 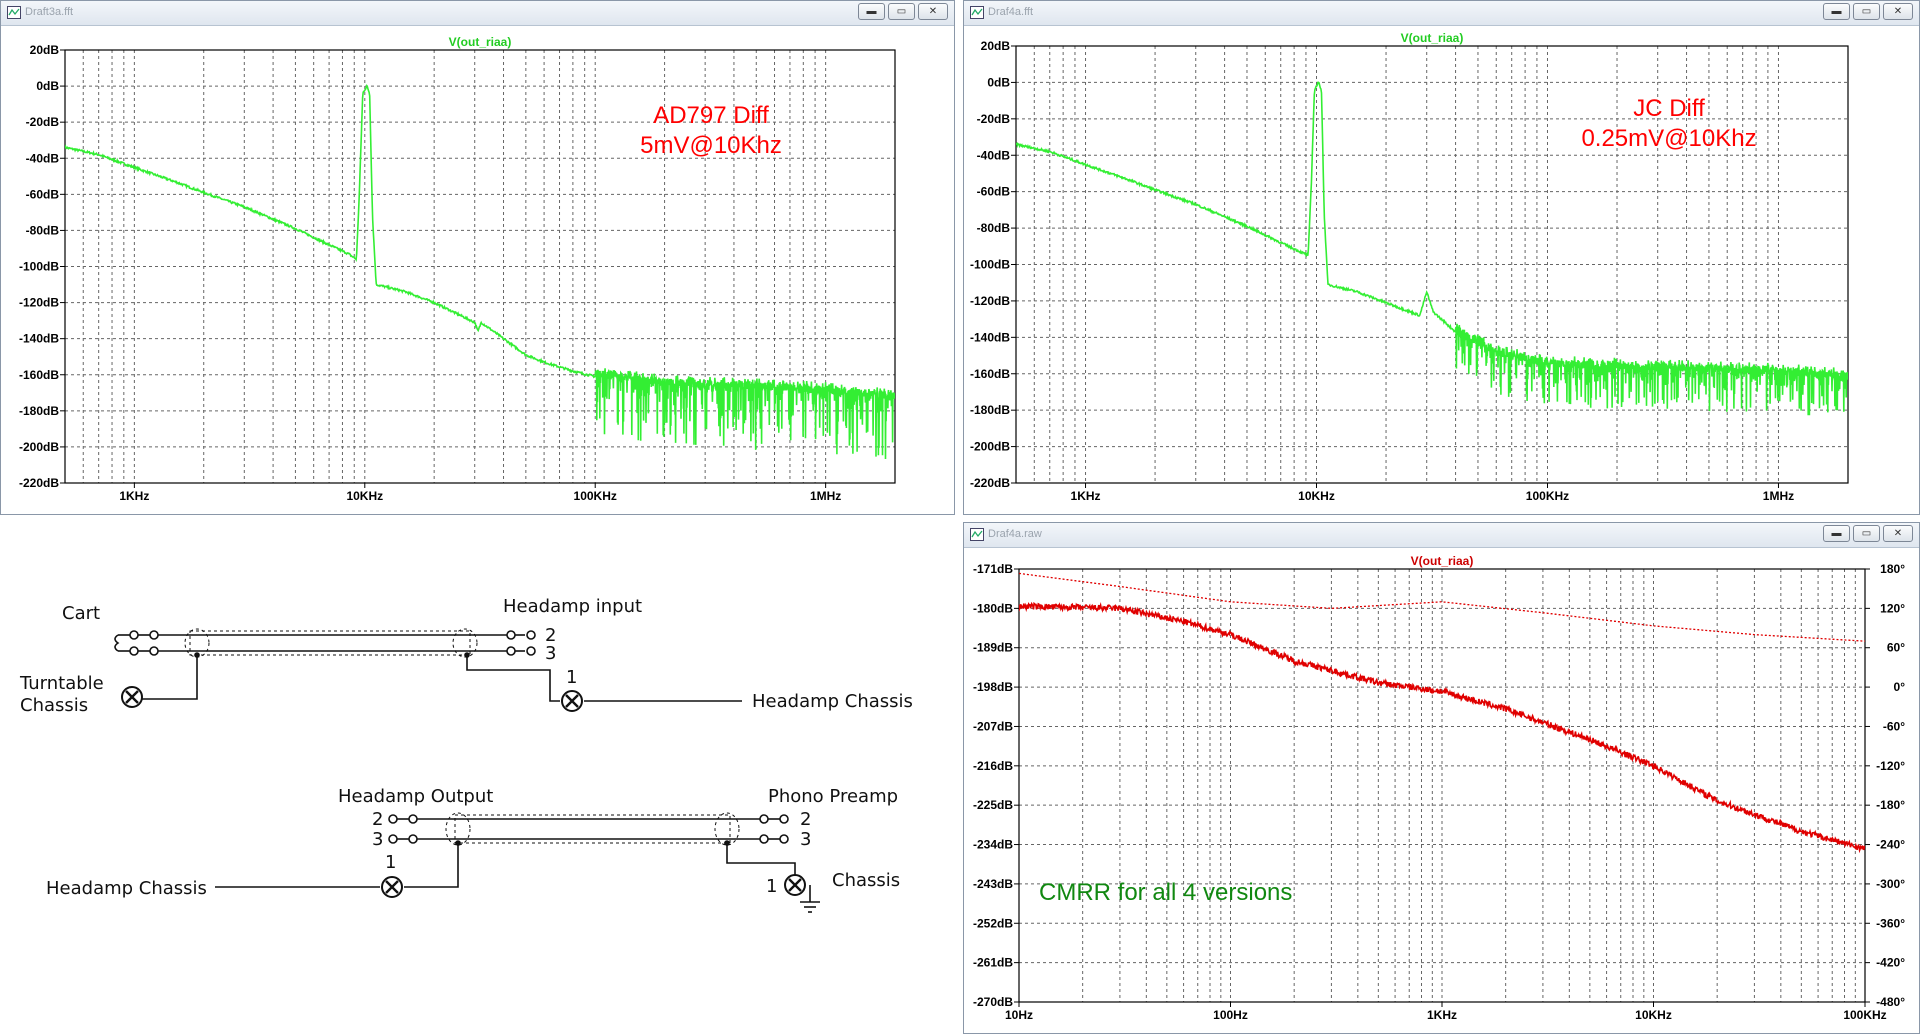 What do you see at coordinates (81, 613) in the screenshot?
I see `label-cart: Cart` at bounding box center [81, 613].